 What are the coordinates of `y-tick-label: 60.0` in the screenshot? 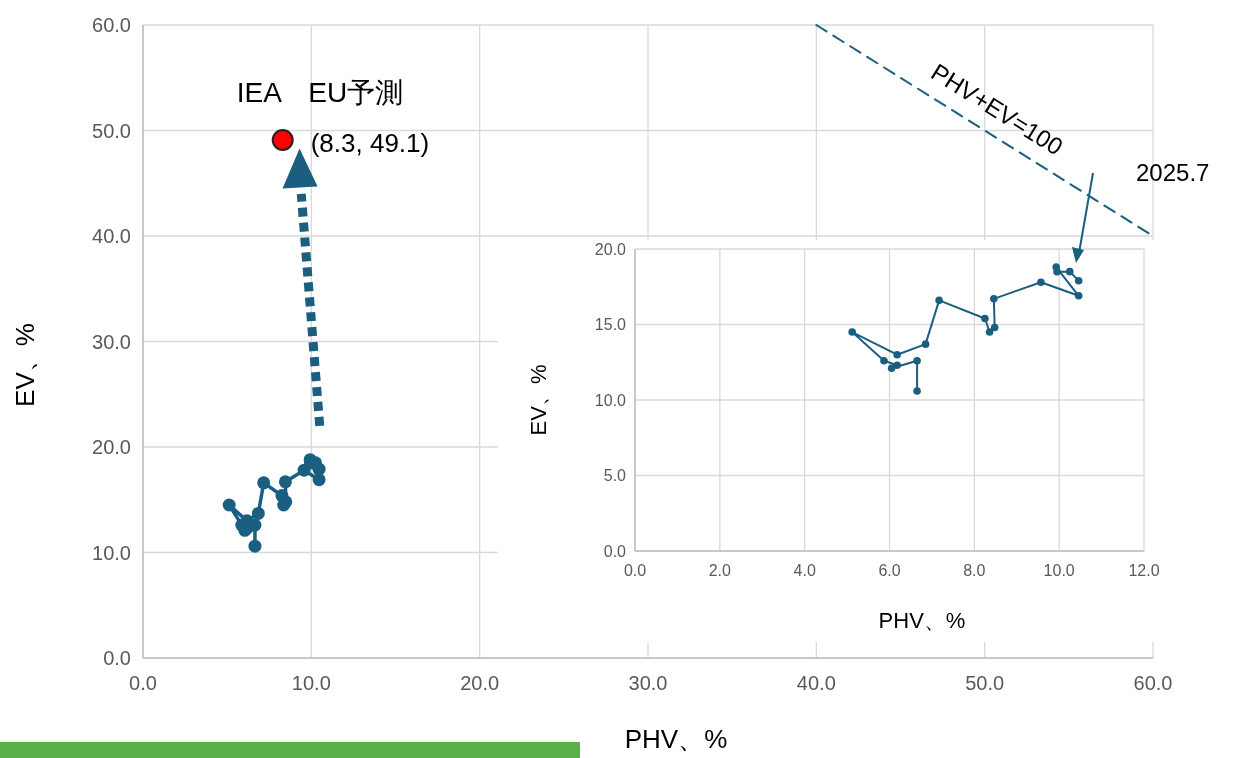 It's located at (111, 25).